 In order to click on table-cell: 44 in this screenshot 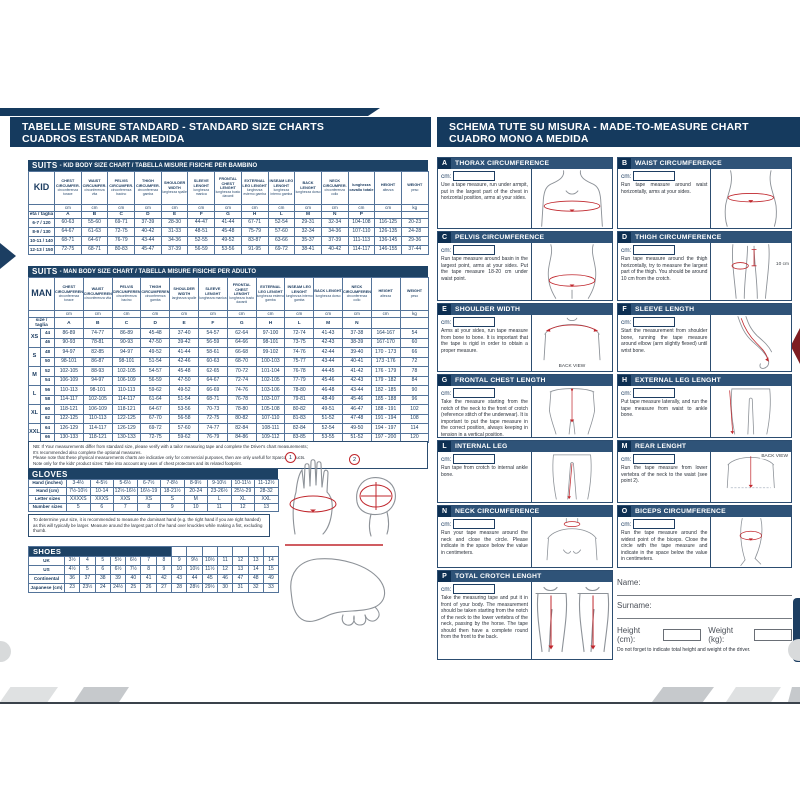, I will do `click(194, 579)`.